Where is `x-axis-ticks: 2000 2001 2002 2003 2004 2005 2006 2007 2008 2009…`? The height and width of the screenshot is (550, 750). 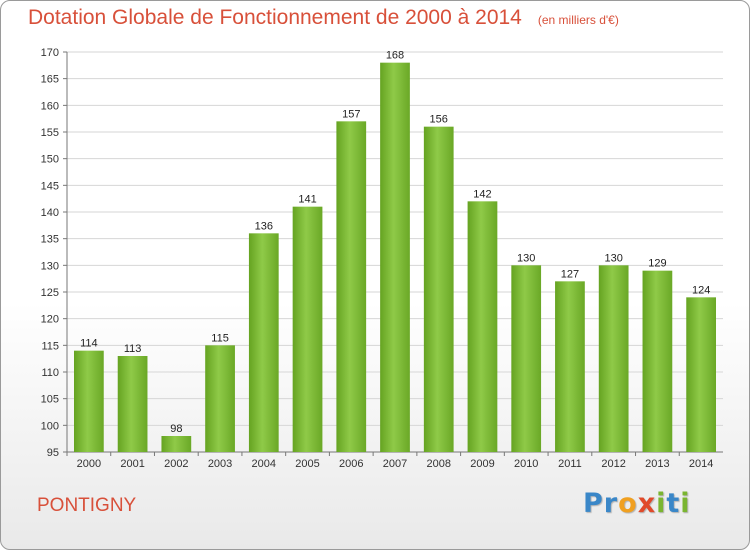
x-axis-ticks: 2000 2001 2002 2003 2004 2005 2006 2007 2008 2009… is located at coordinates (395, 464).